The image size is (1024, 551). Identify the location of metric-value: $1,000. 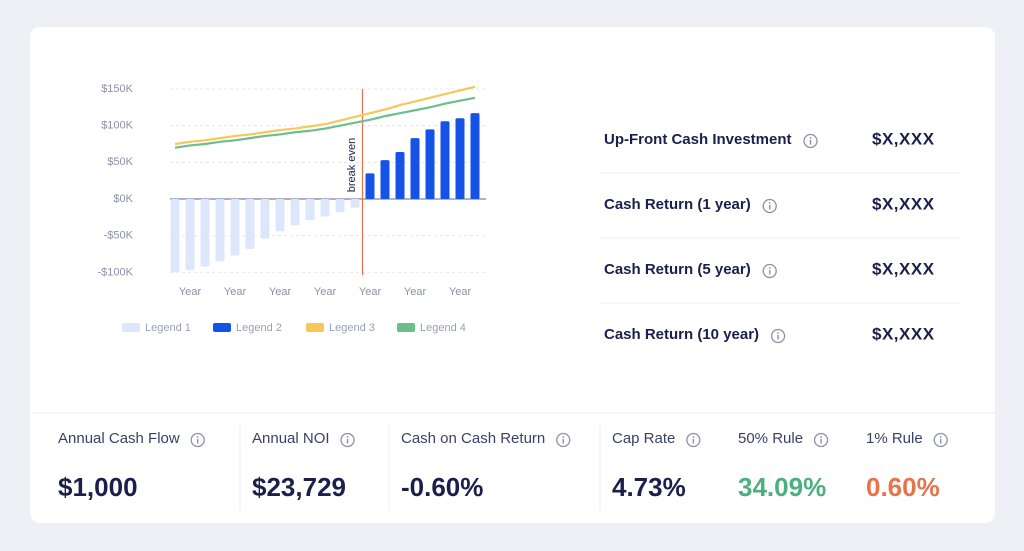
(98, 487).